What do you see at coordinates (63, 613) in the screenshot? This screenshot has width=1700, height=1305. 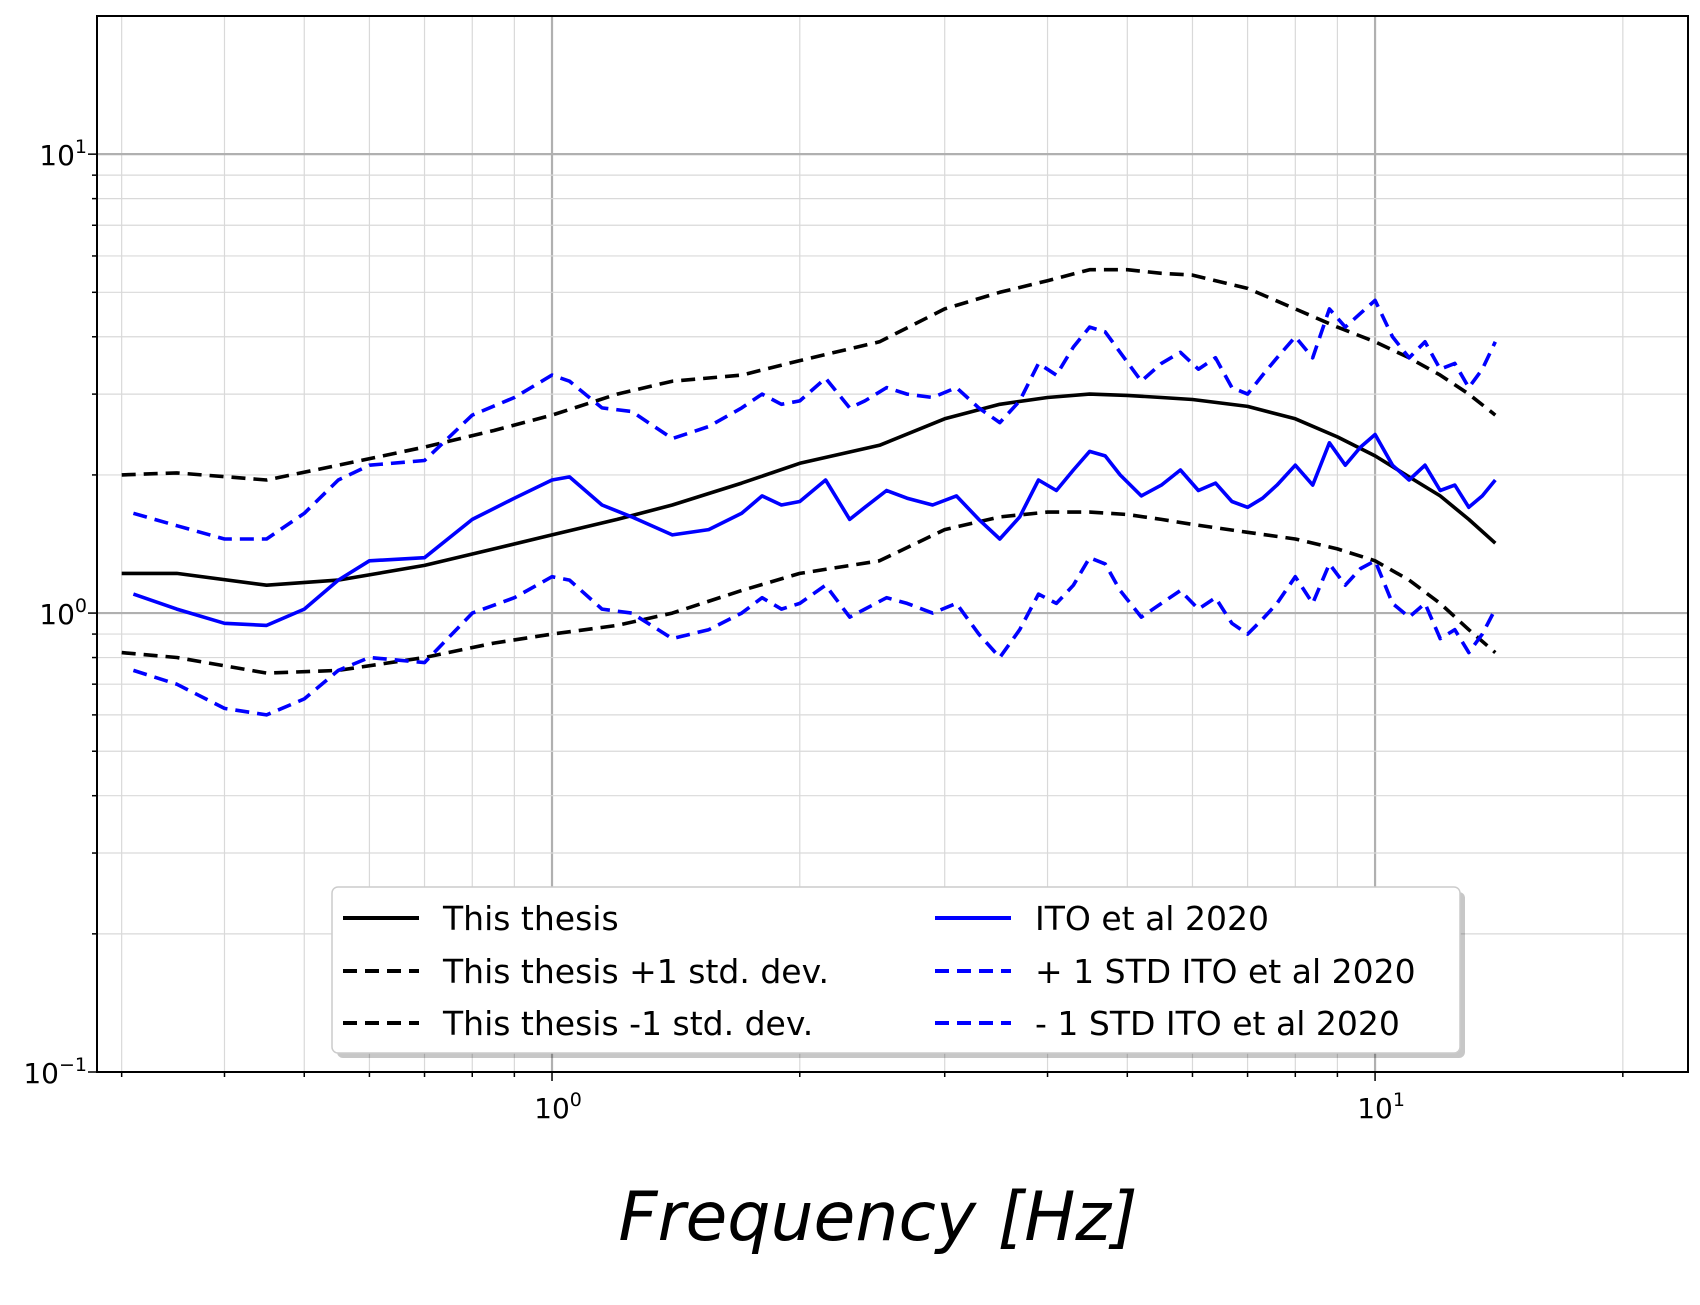 I see `y-tick-label: 10⁰` at bounding box center [63, 613].